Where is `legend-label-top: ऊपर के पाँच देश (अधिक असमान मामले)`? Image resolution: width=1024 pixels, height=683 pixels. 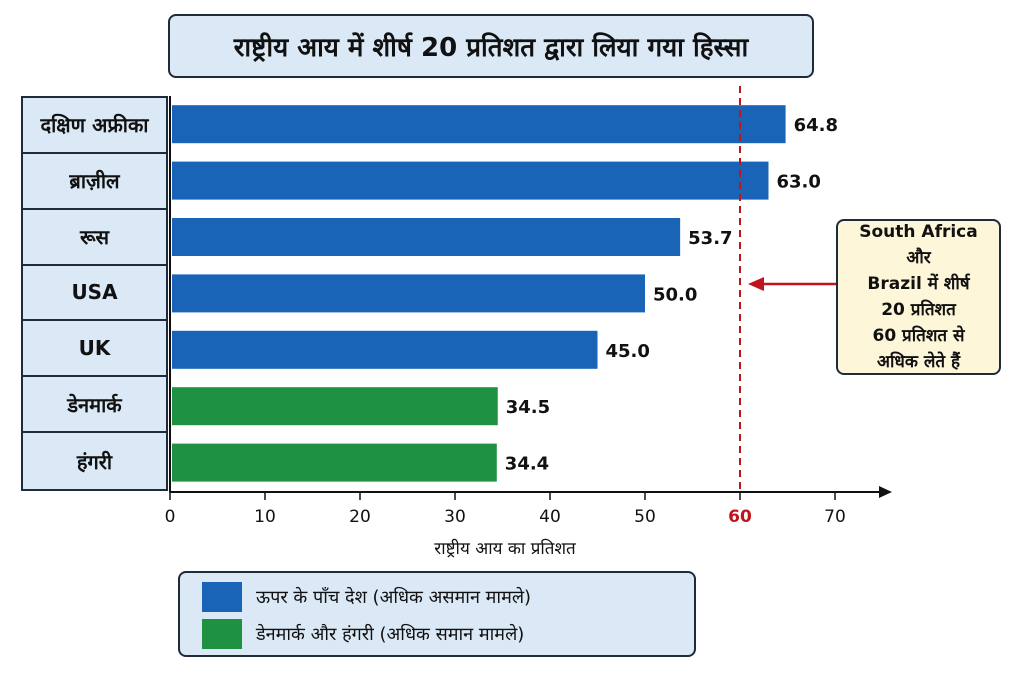 legend-label-top: ऊपर के पाँच देश (अधिक असमान मामले) is located at coordinates (394, 597).